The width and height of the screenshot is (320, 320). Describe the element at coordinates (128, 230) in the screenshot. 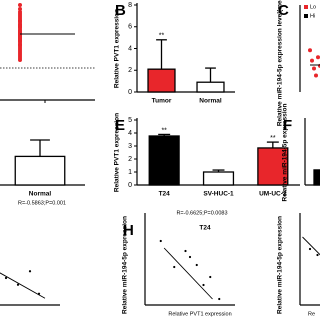

I see `panel-label: H` at that location.